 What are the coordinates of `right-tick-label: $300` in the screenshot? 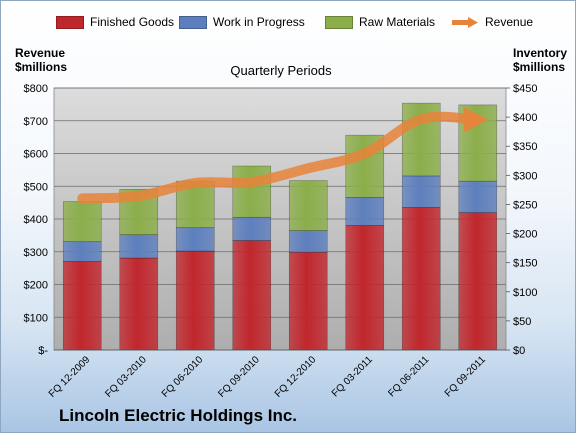 It's located at (525, 176).